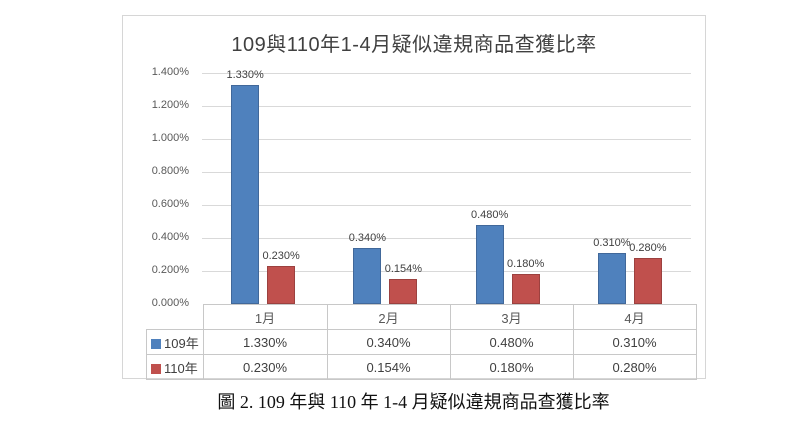 This screenshot has width=800, height=430. I want to click on y-axis-tick-label: 1.200%, so click(170, 105).